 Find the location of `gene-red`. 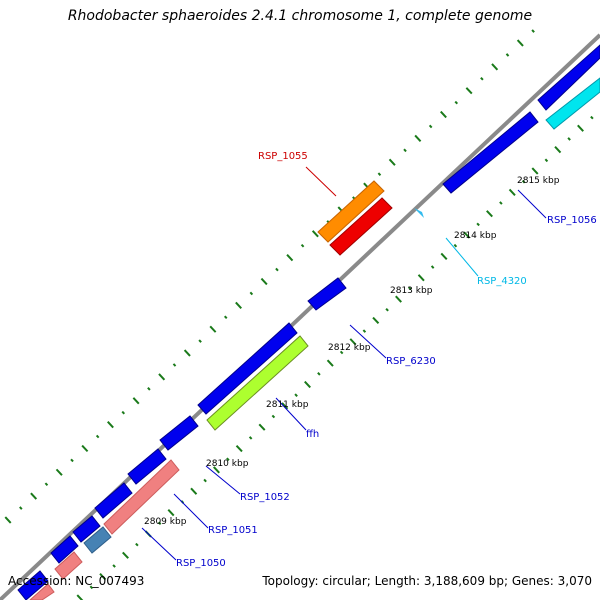

gene-red is located at coordinates (361, 226).